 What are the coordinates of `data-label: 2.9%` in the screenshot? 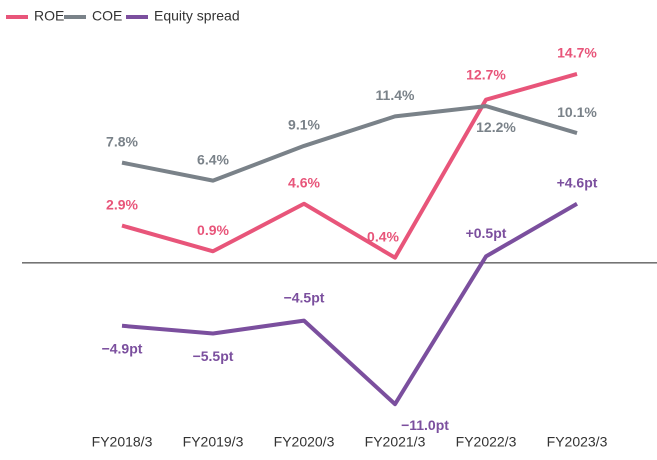 It's located at (122, 204).